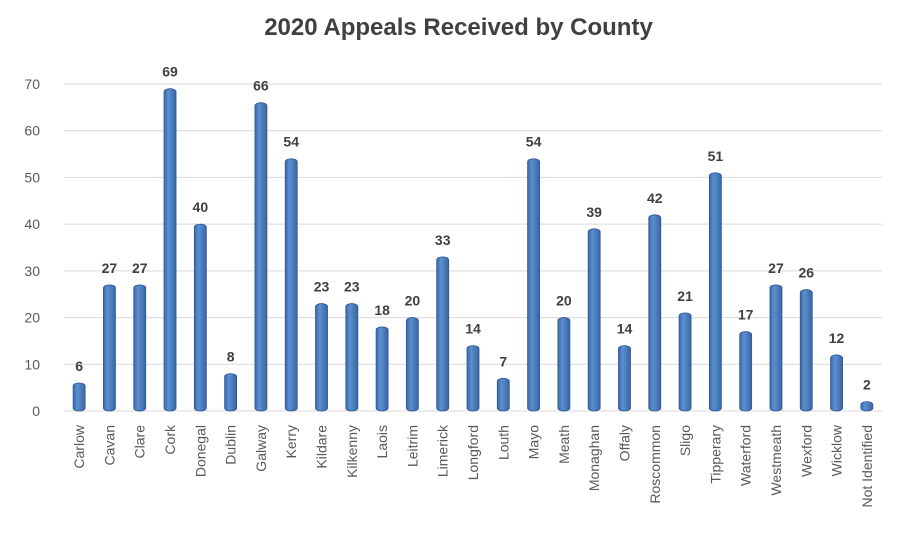 The image size is (917, 534). Describe the element at coordinates (32, 224) in the screenshot. I see `y-tick-label: 40` at that location.